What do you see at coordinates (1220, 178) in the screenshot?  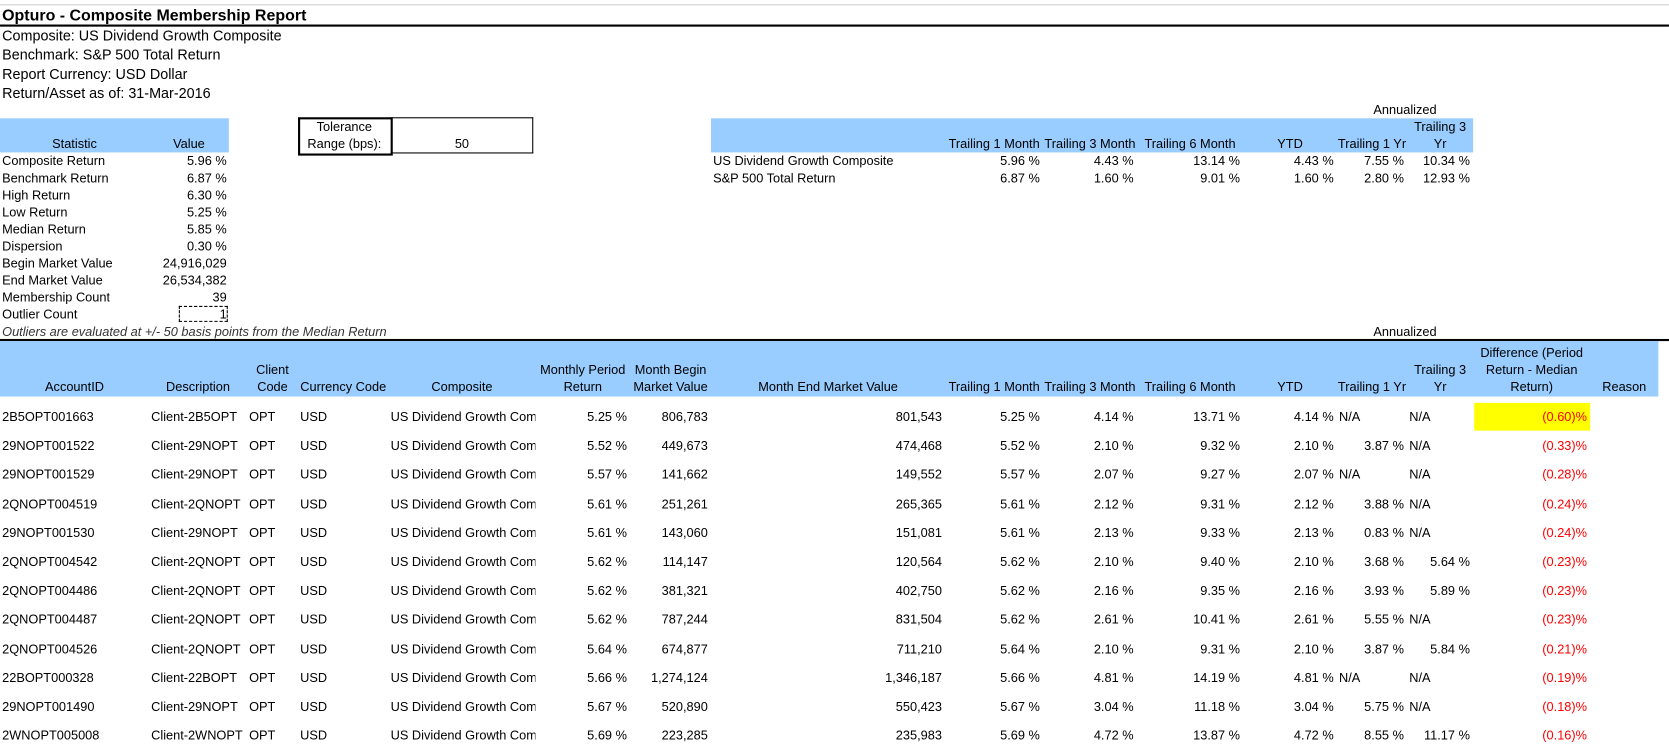 I see `summary-value: 9.01 %` at bounding box center [1220, 178].